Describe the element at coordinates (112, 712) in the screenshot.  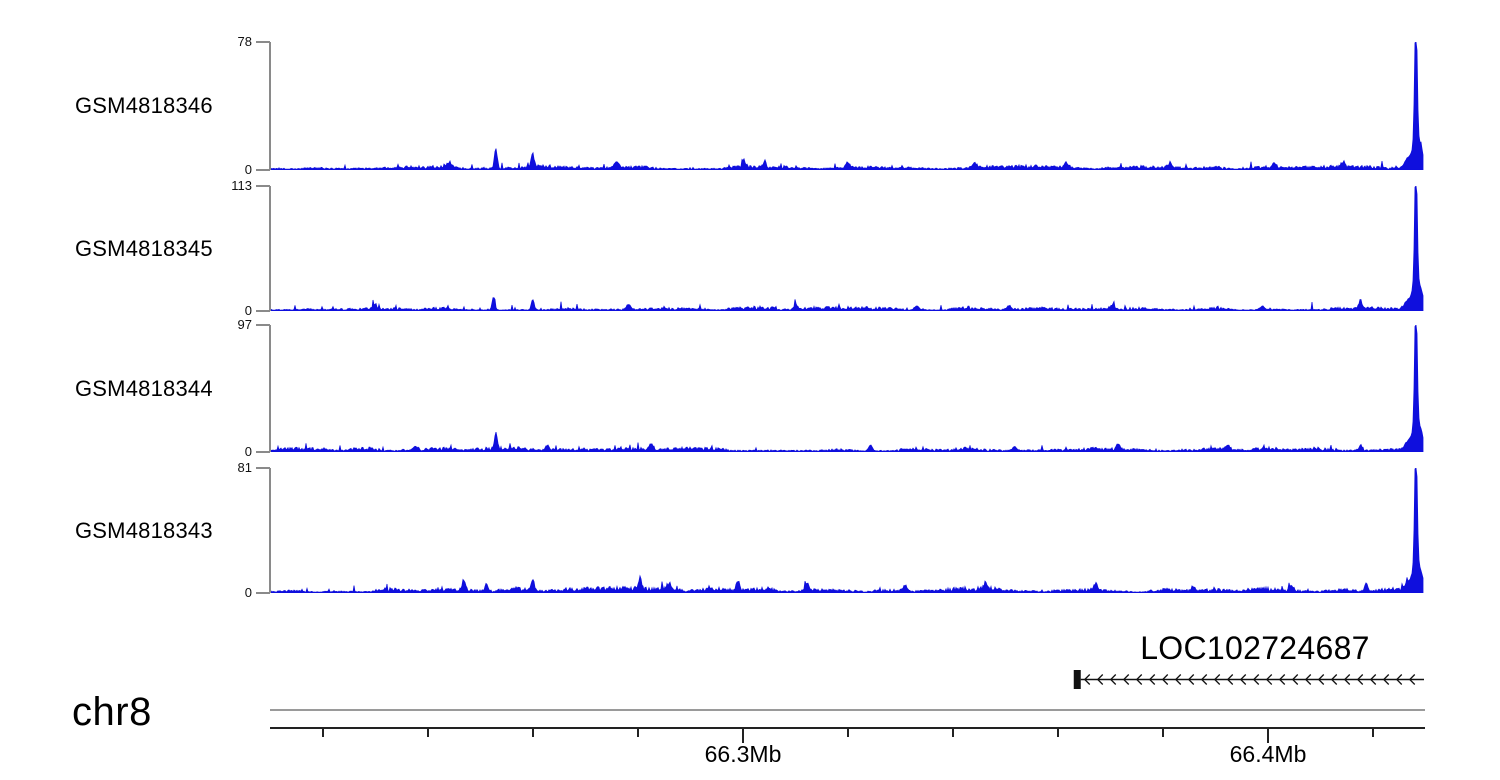
I see `chromosome-label: chr8` at that location.